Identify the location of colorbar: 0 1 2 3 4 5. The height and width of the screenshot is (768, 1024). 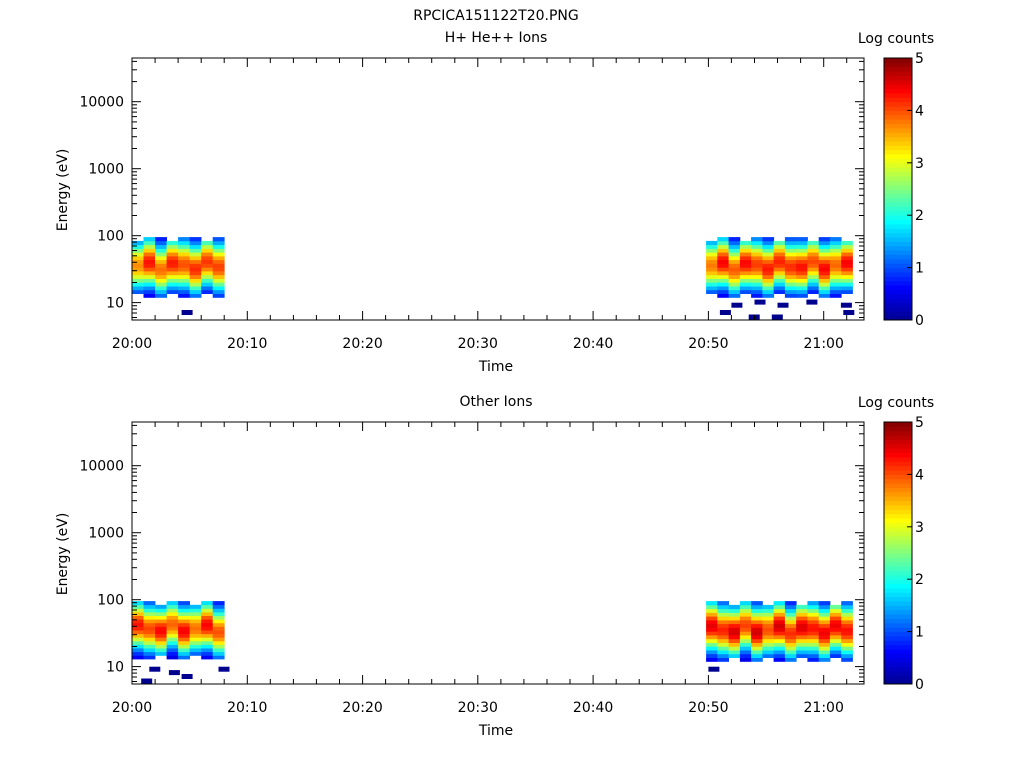
(903, 190).